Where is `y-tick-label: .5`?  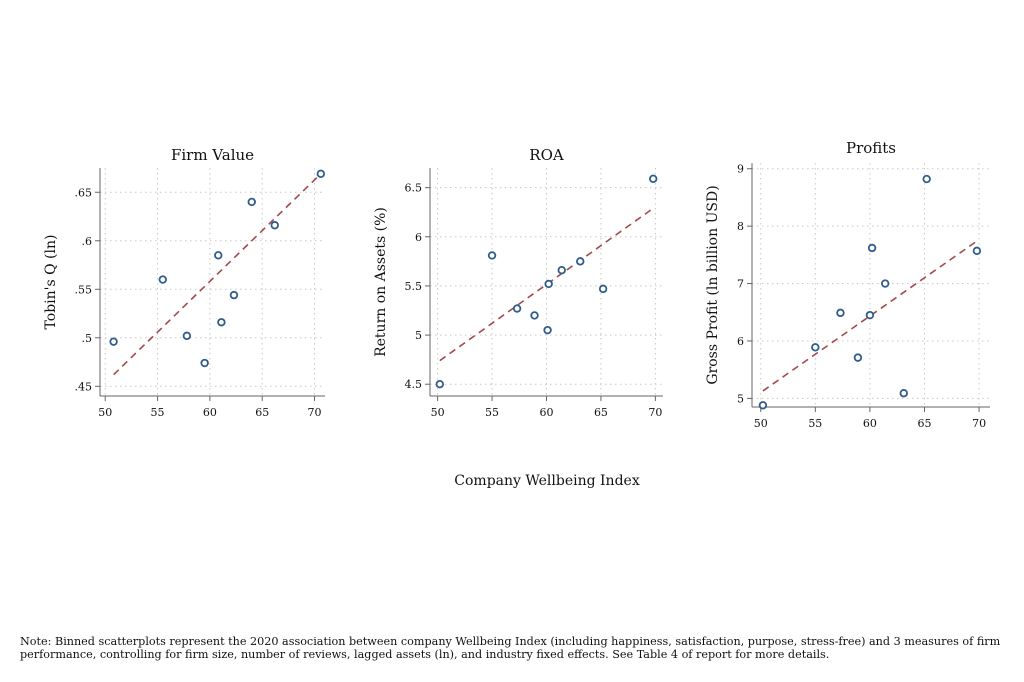
y-tick-label: .5 is located at coordinates (87, 338).